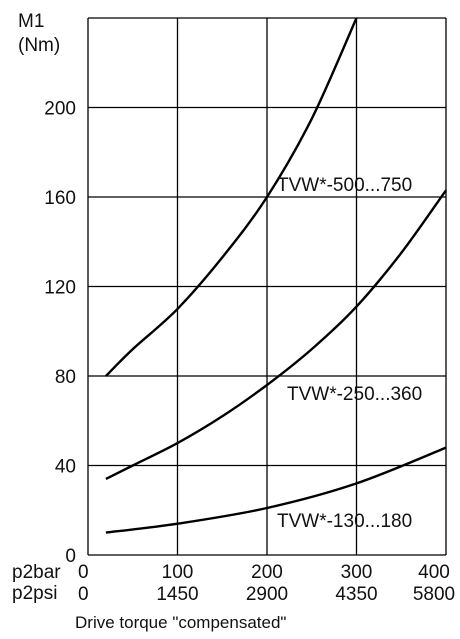 The image size is (460, 639). I want to click on x-axis-title: Drive torque "compensated", so click(180, 622).